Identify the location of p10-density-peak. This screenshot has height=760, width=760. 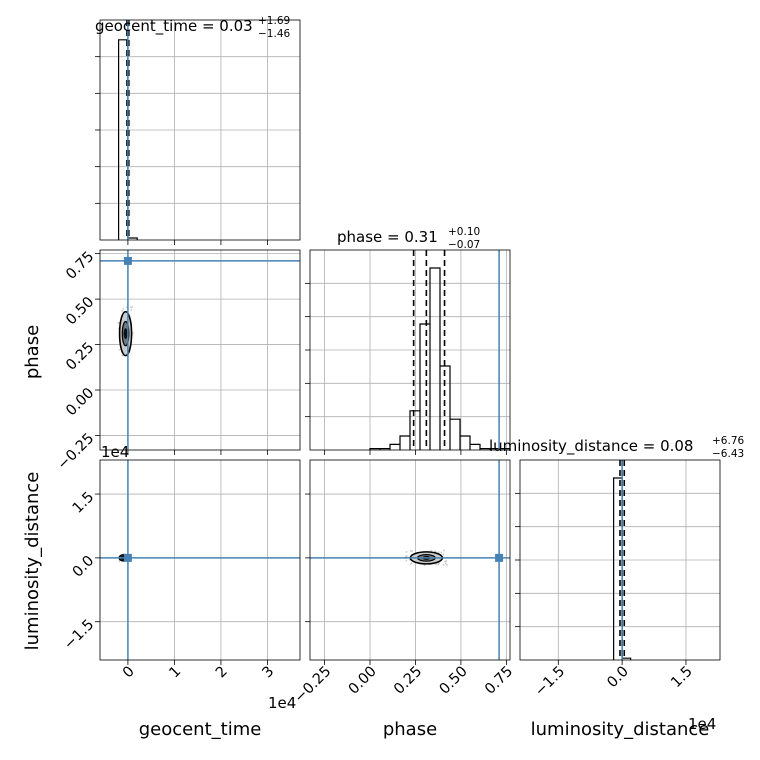
(125, 334).